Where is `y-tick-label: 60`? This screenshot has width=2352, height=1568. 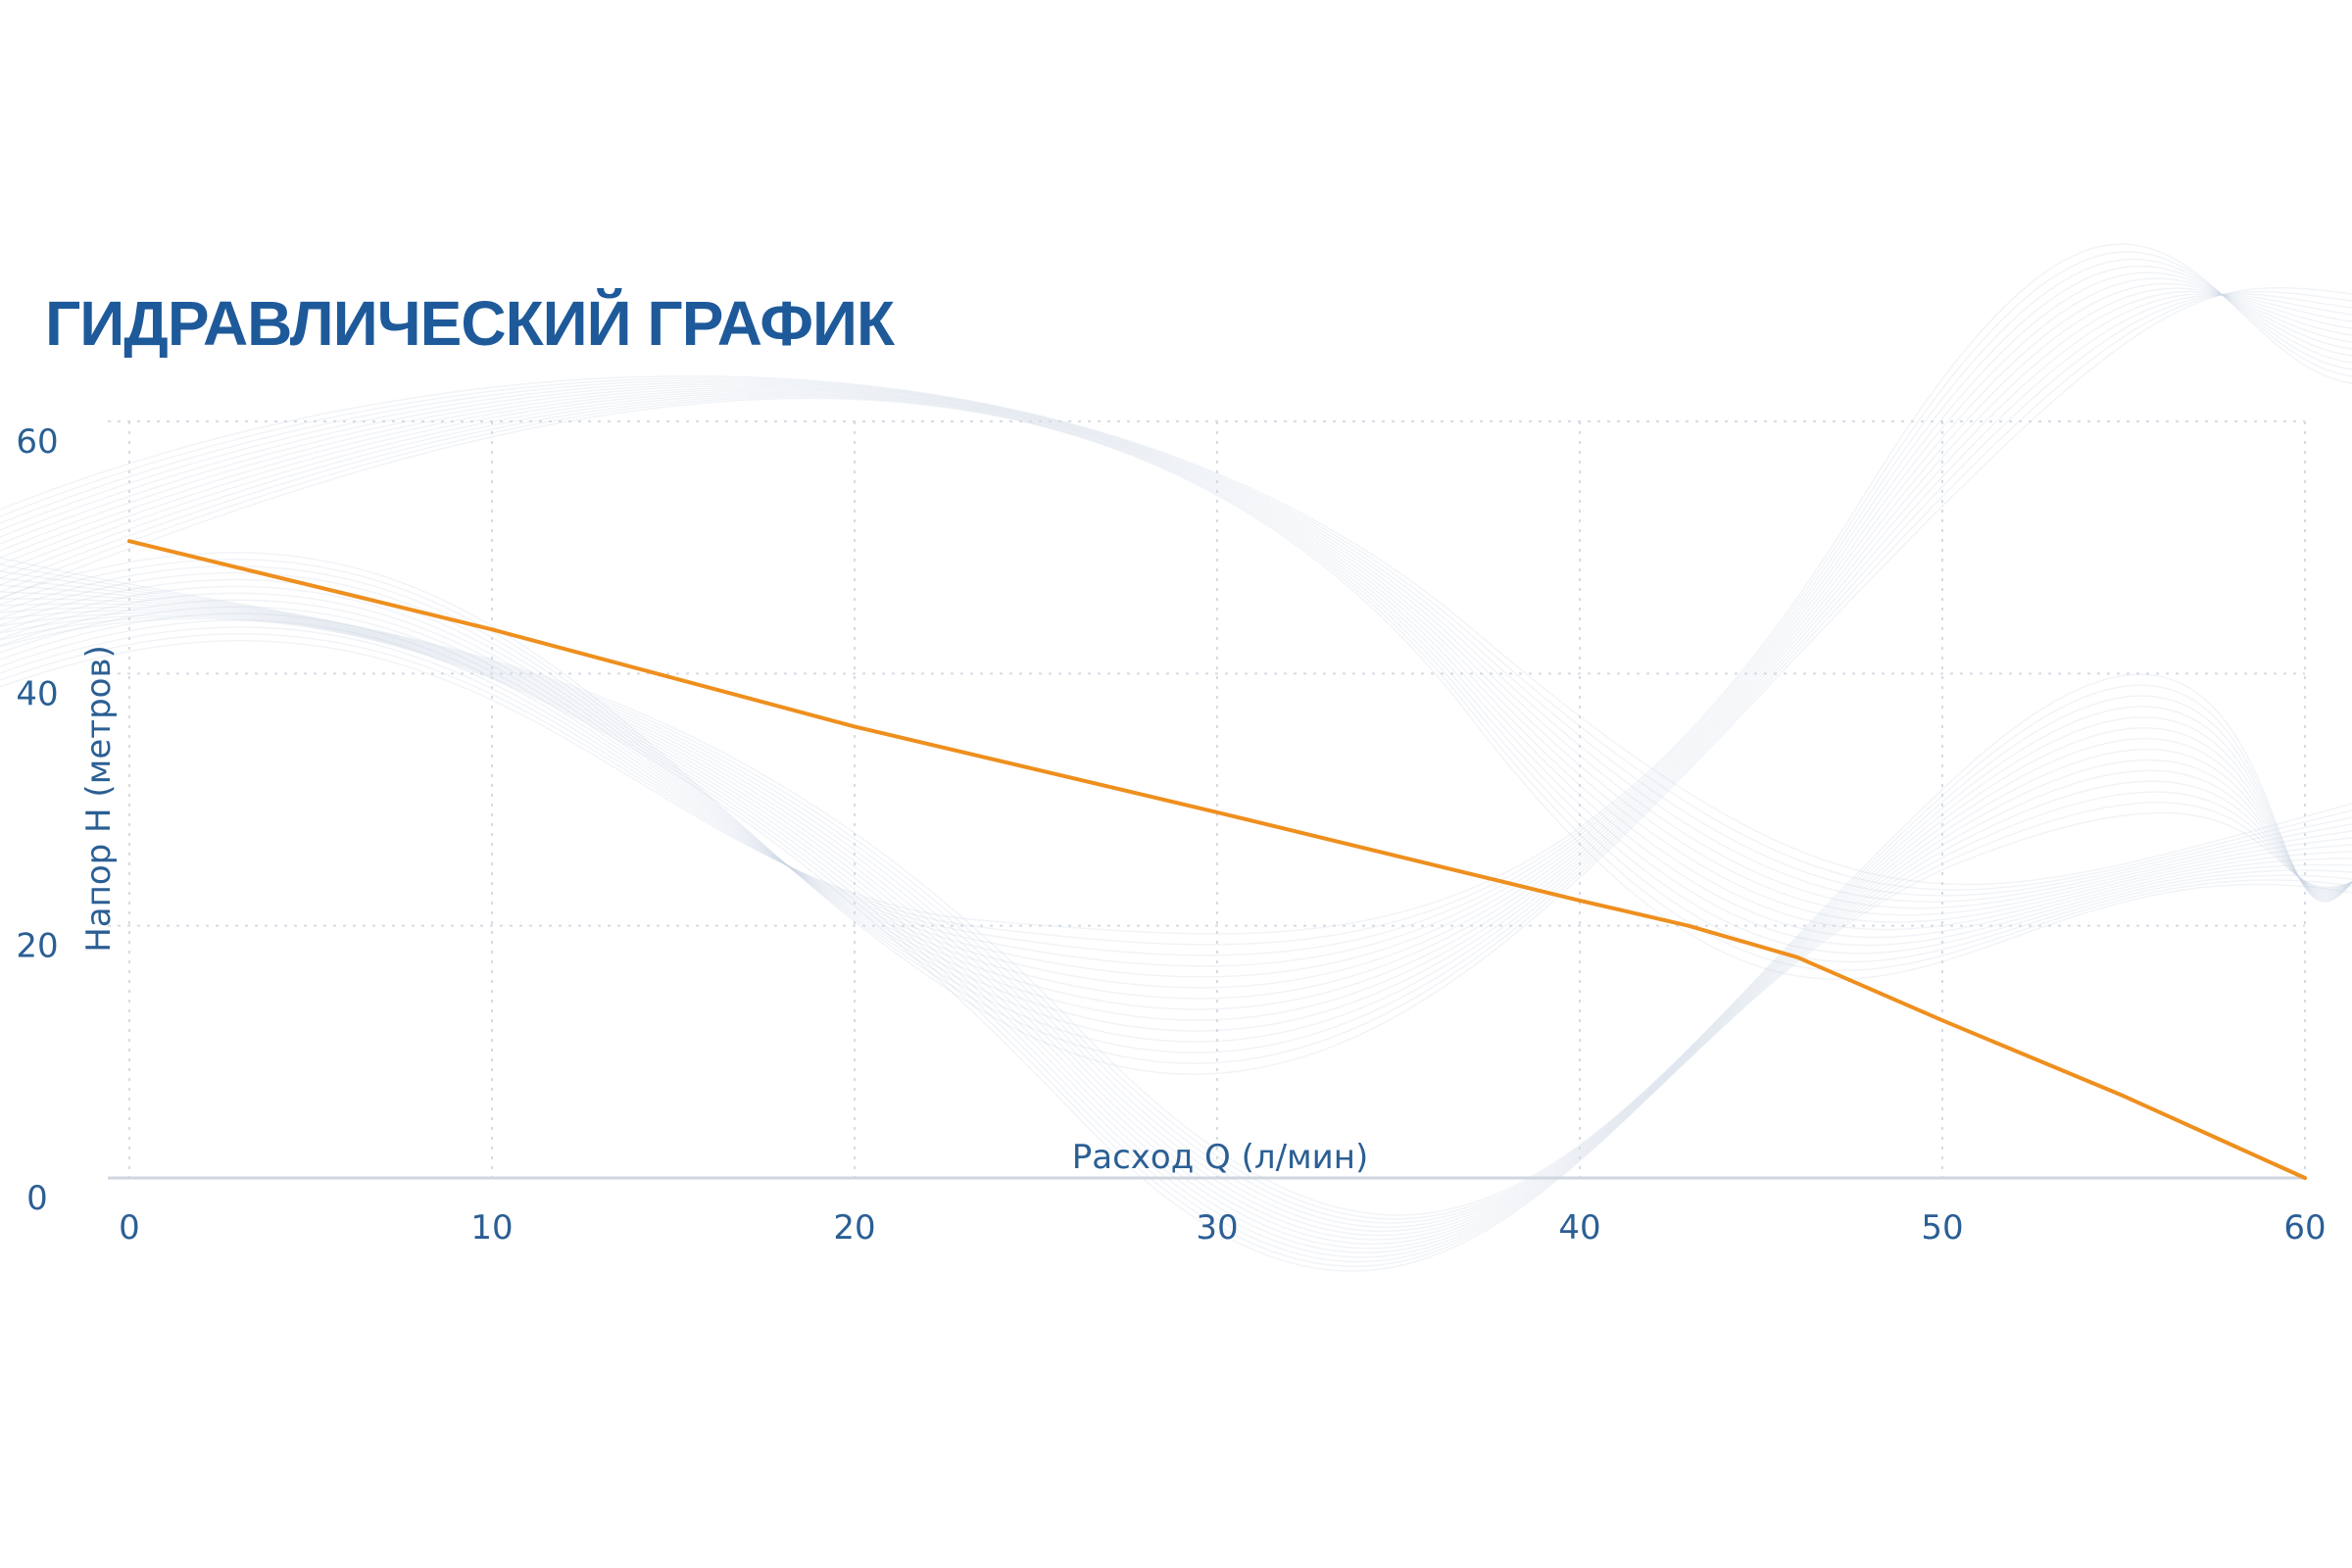 y-tick-label: 60 is located at coordinates (37, 442).